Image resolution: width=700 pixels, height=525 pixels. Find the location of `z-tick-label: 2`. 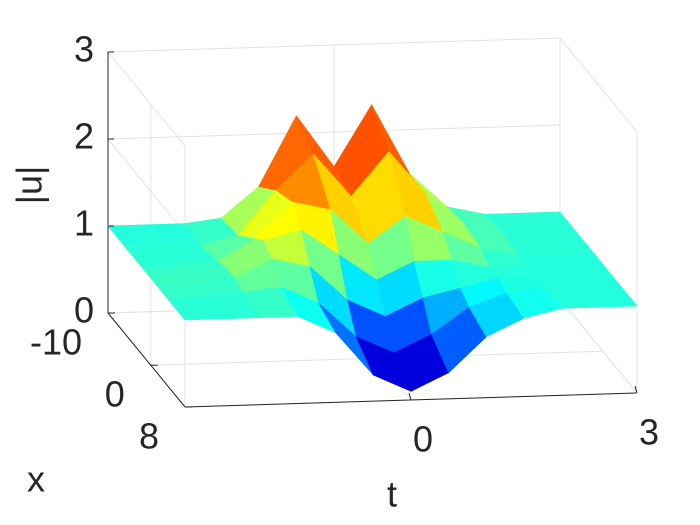

z-tick-label: 2 is located at coordinates (84, 136).